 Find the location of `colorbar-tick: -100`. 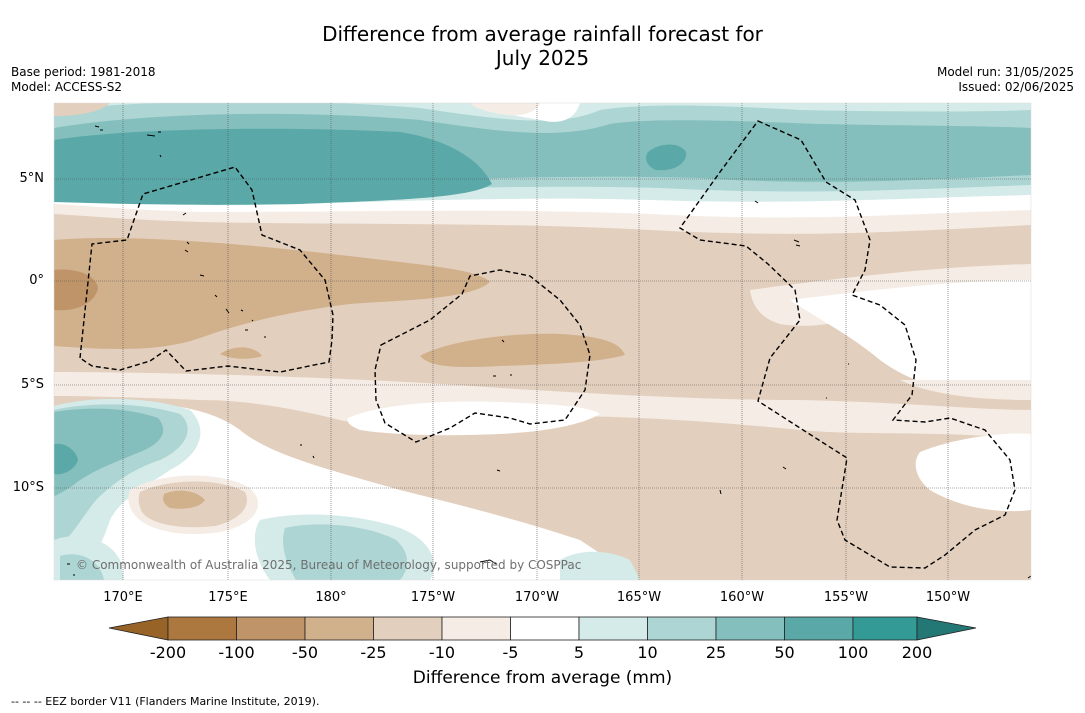

colorbar-tick: -100 is located at coordinates (236, 652).